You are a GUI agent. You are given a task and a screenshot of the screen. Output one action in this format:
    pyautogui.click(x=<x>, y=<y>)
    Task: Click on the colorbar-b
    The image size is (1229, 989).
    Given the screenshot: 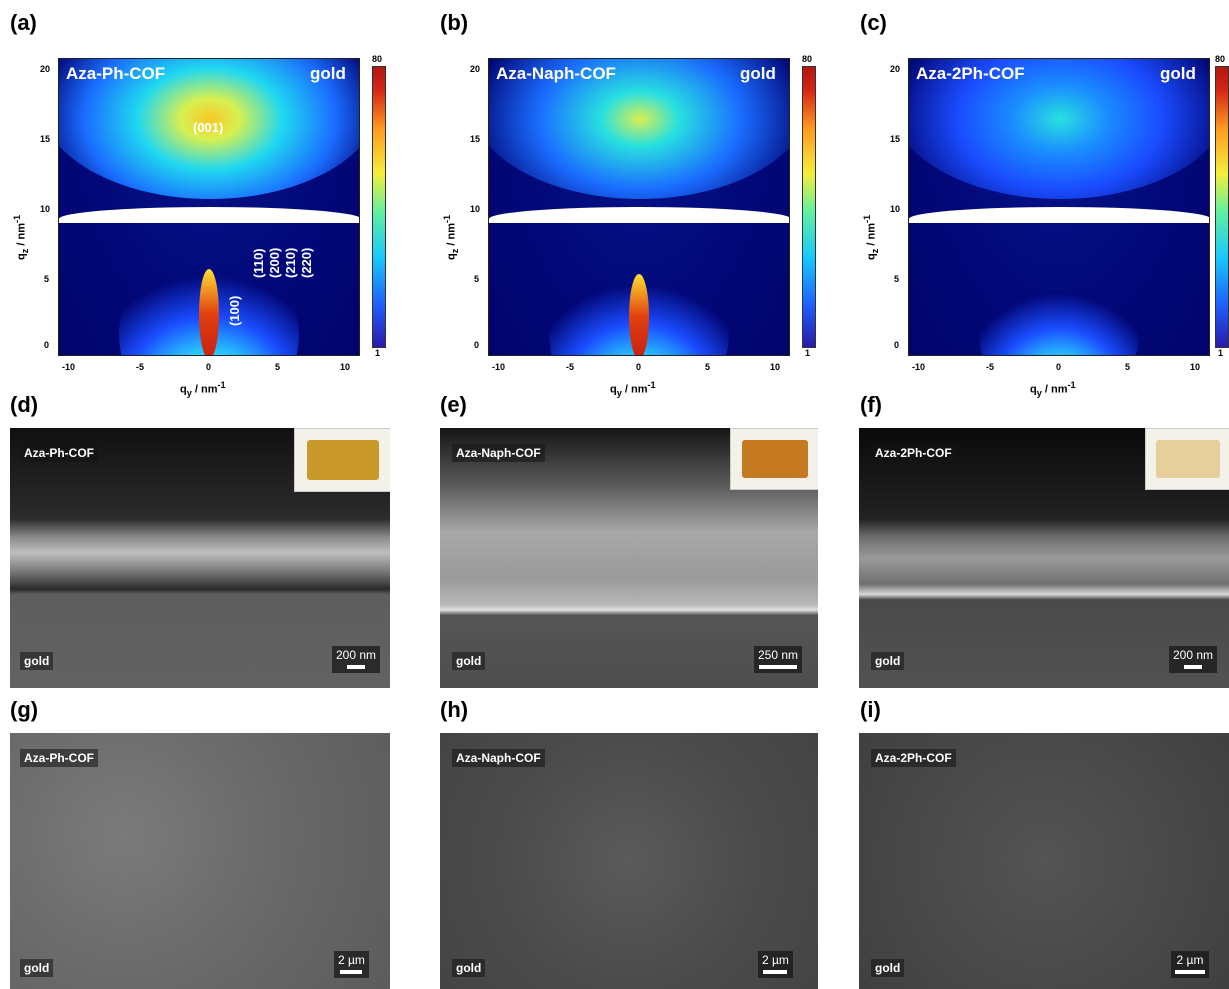 What is the action you would take?
    pyautogui.click(x=809, y=207)
    